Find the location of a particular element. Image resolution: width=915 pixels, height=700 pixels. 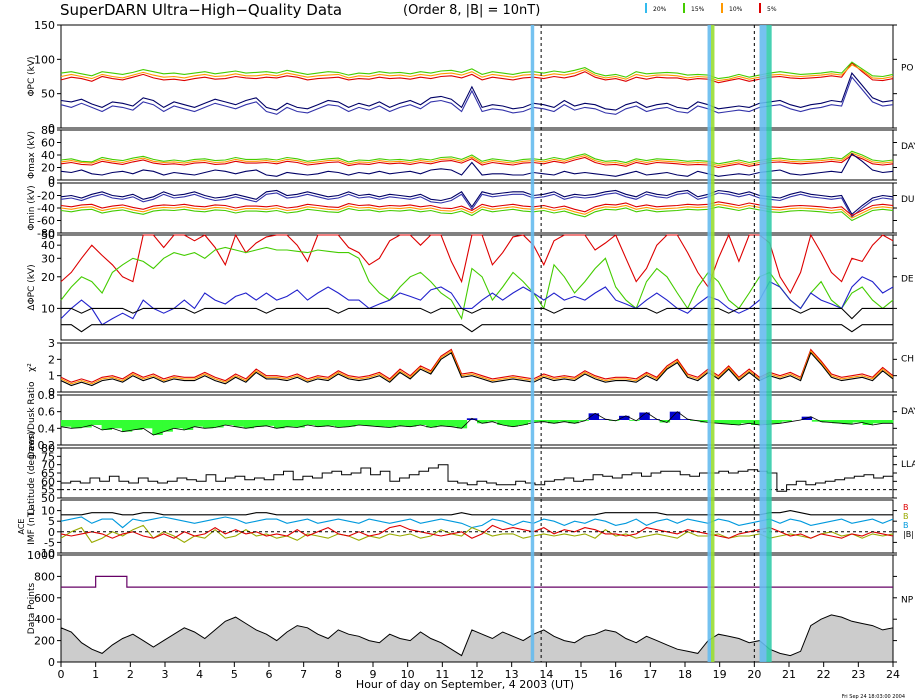

y-tick-label: -60 is located at coordinates (46, 221).